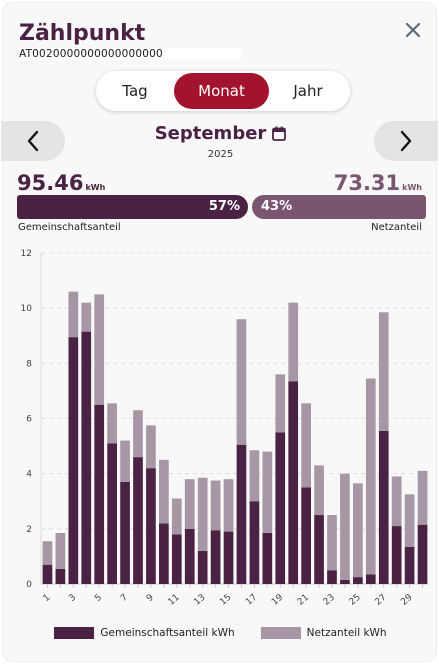 Image resolution: width=439 pixels, height=664 pixels. I want to click on tab-month: Monat, so click(221, 91).